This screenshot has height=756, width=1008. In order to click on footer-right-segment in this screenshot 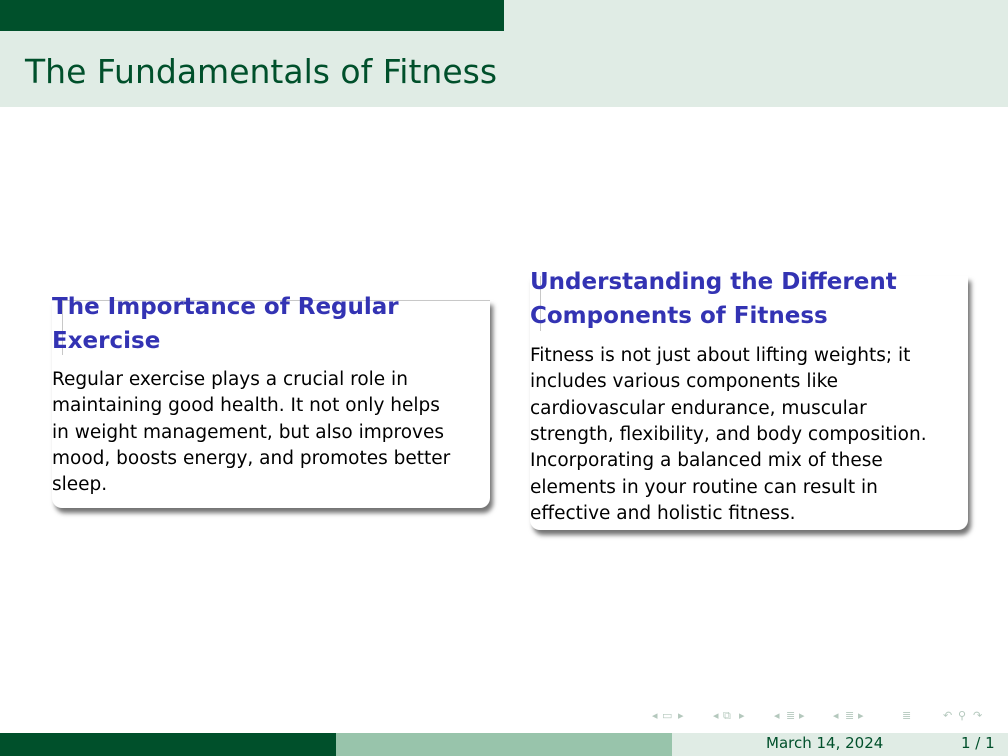, I will do `click(840, 744)`.